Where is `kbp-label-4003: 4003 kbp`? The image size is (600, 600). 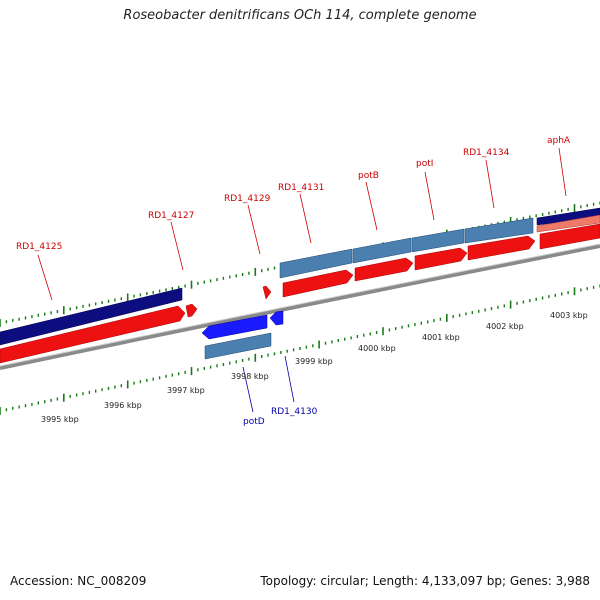
kbp-label-4003: 4003 kbp is located at coordinates (569, 315).